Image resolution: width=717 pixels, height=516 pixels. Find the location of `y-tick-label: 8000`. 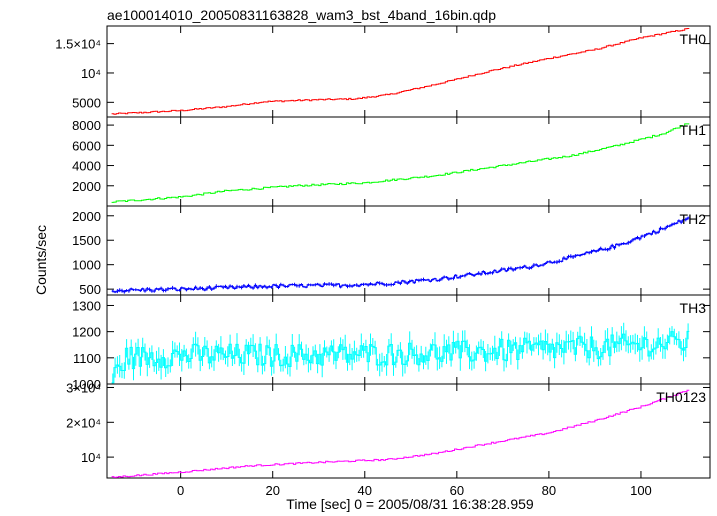

y-tick-label: 8000 is located at coordinates (86, 125).